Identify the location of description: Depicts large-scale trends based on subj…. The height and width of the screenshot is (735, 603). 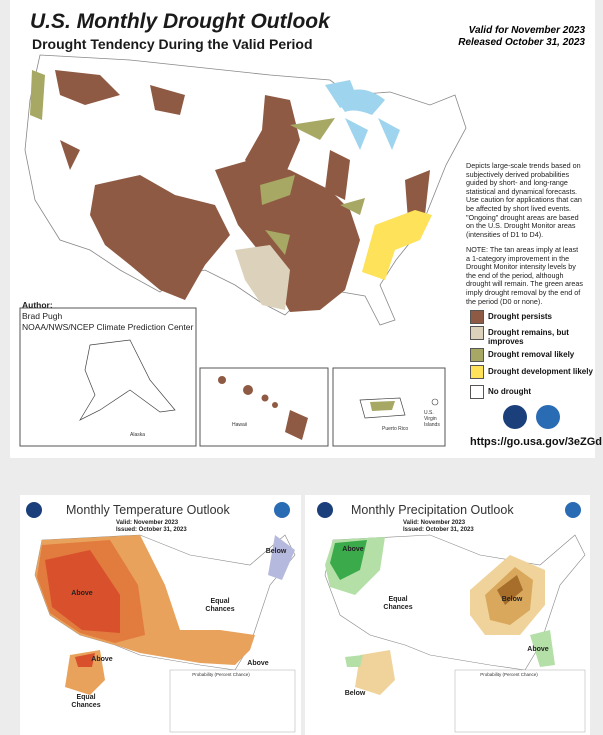
(524, 200).